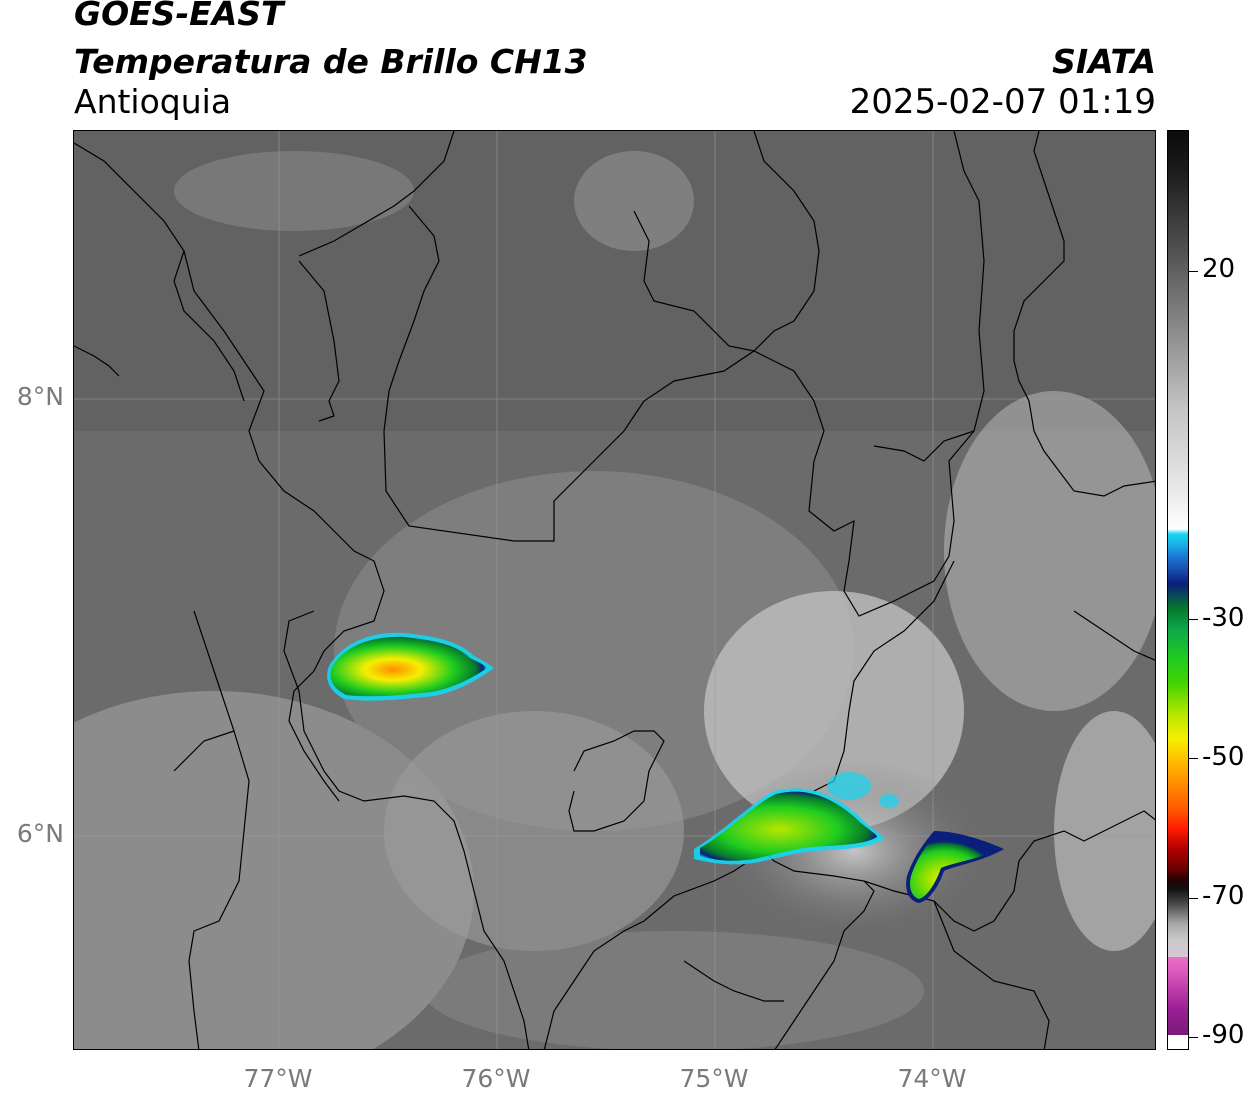 The height and width of the screenshot is (1099, 1252). Describe the element at coordinates (1223, 757) in the screenshot. I see `colorbar-label-neg50: -50` at that location.